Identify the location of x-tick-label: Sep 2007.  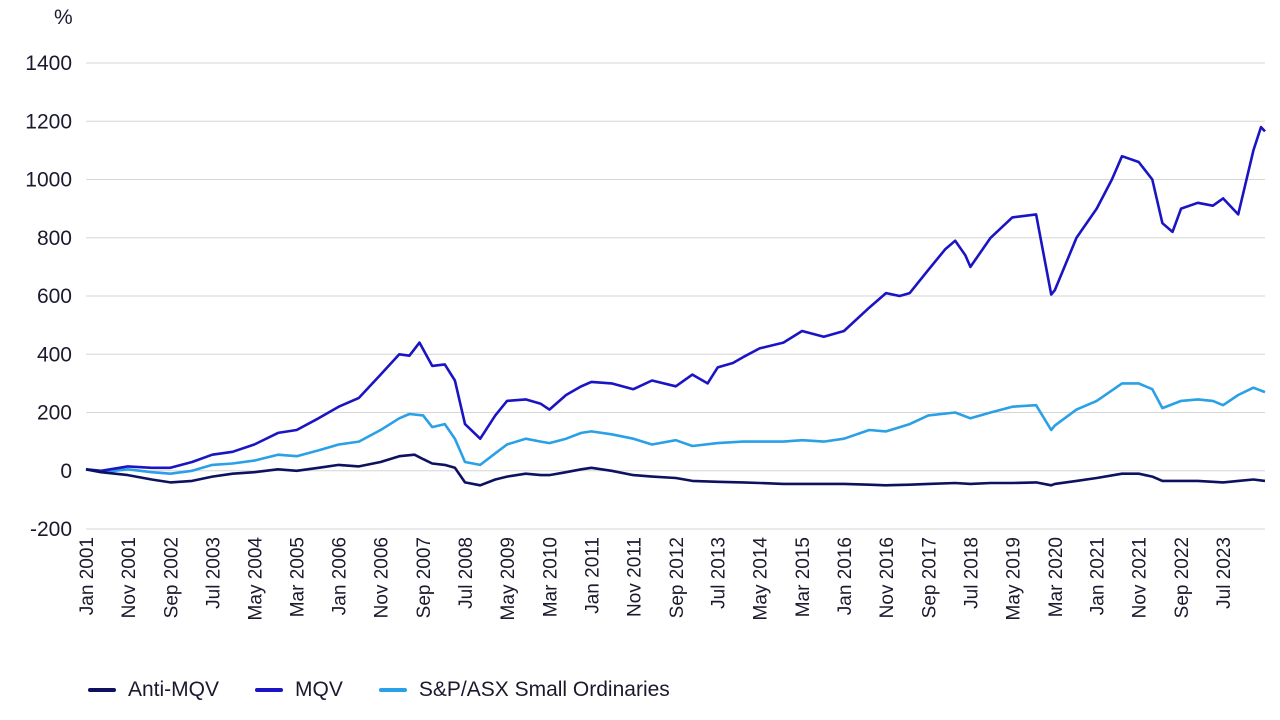
(424, 577).